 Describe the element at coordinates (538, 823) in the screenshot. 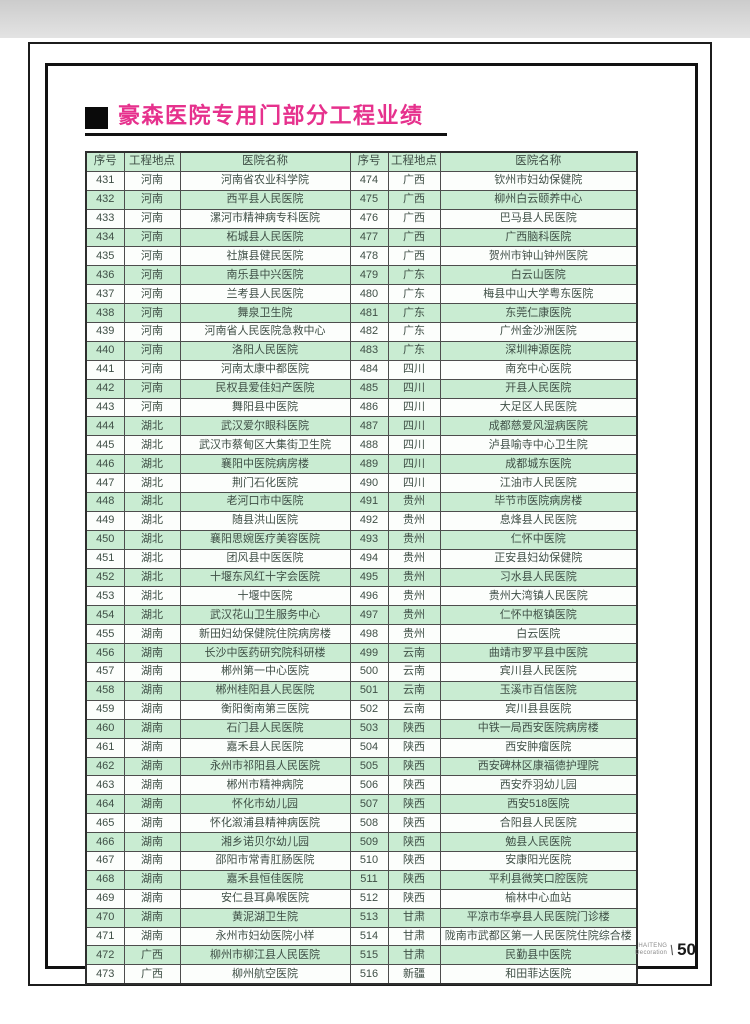

I see `hospital-cell: 合阳县人民医院` at that location.